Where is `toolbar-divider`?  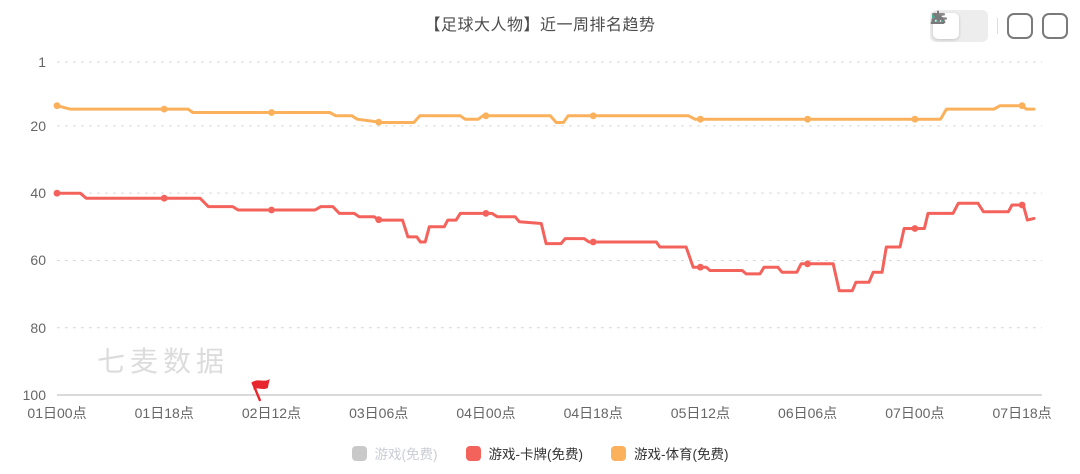
toolbar-divider is located at coordinates (997, 26).